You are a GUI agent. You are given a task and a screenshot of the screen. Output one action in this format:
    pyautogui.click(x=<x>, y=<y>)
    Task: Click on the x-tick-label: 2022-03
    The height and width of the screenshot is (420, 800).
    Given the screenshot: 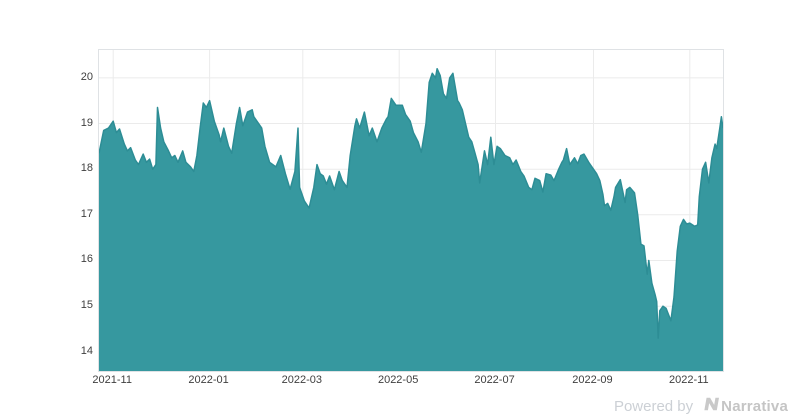 What is the action you would take?
    pyautogui.click(x=301, y=380)
    